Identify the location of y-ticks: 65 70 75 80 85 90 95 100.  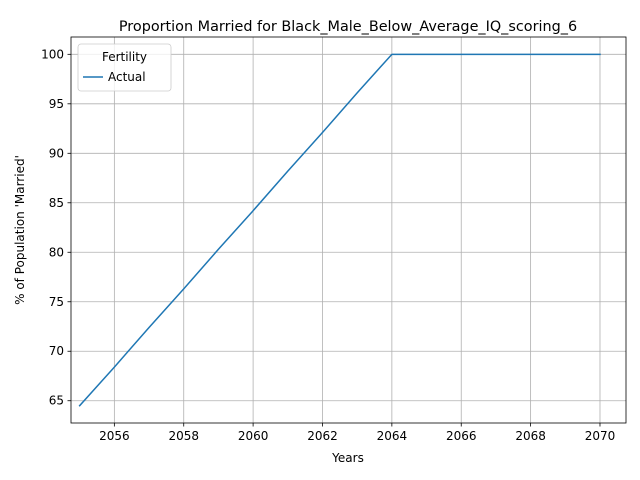
(56, 227).